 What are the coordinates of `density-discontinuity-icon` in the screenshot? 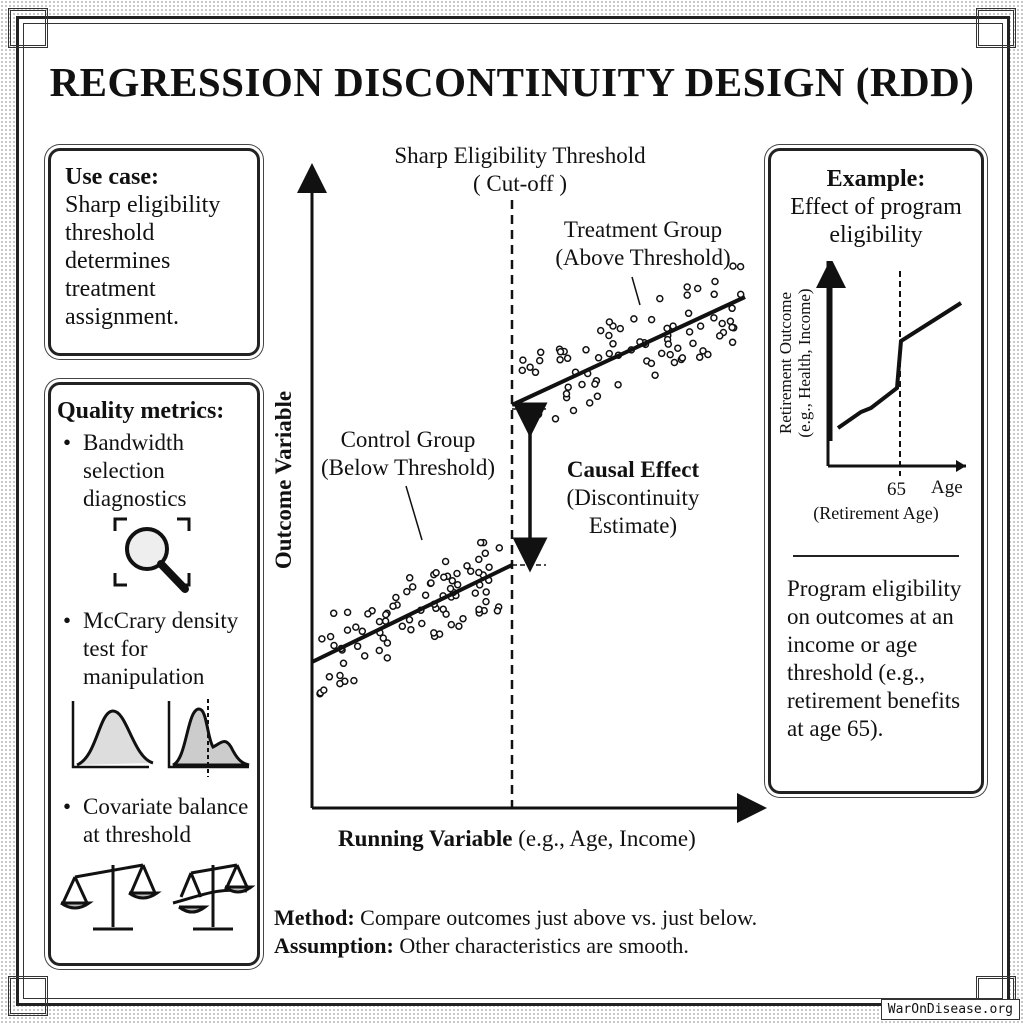 It's located at (208, 738).